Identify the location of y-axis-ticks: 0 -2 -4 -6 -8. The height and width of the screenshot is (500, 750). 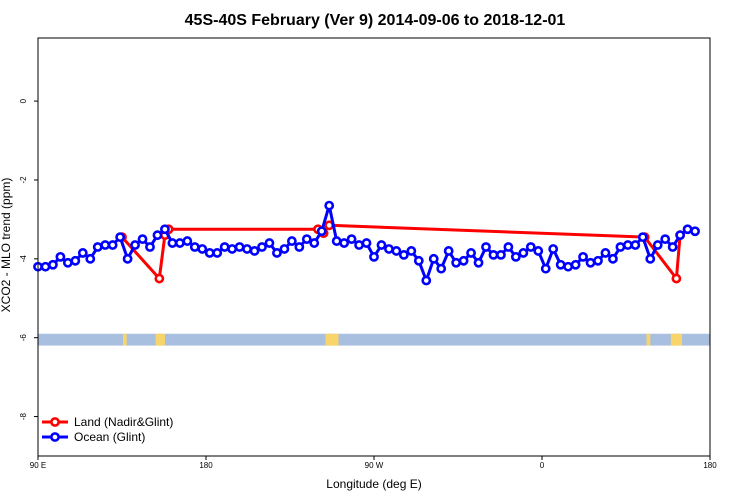
(28, 259).